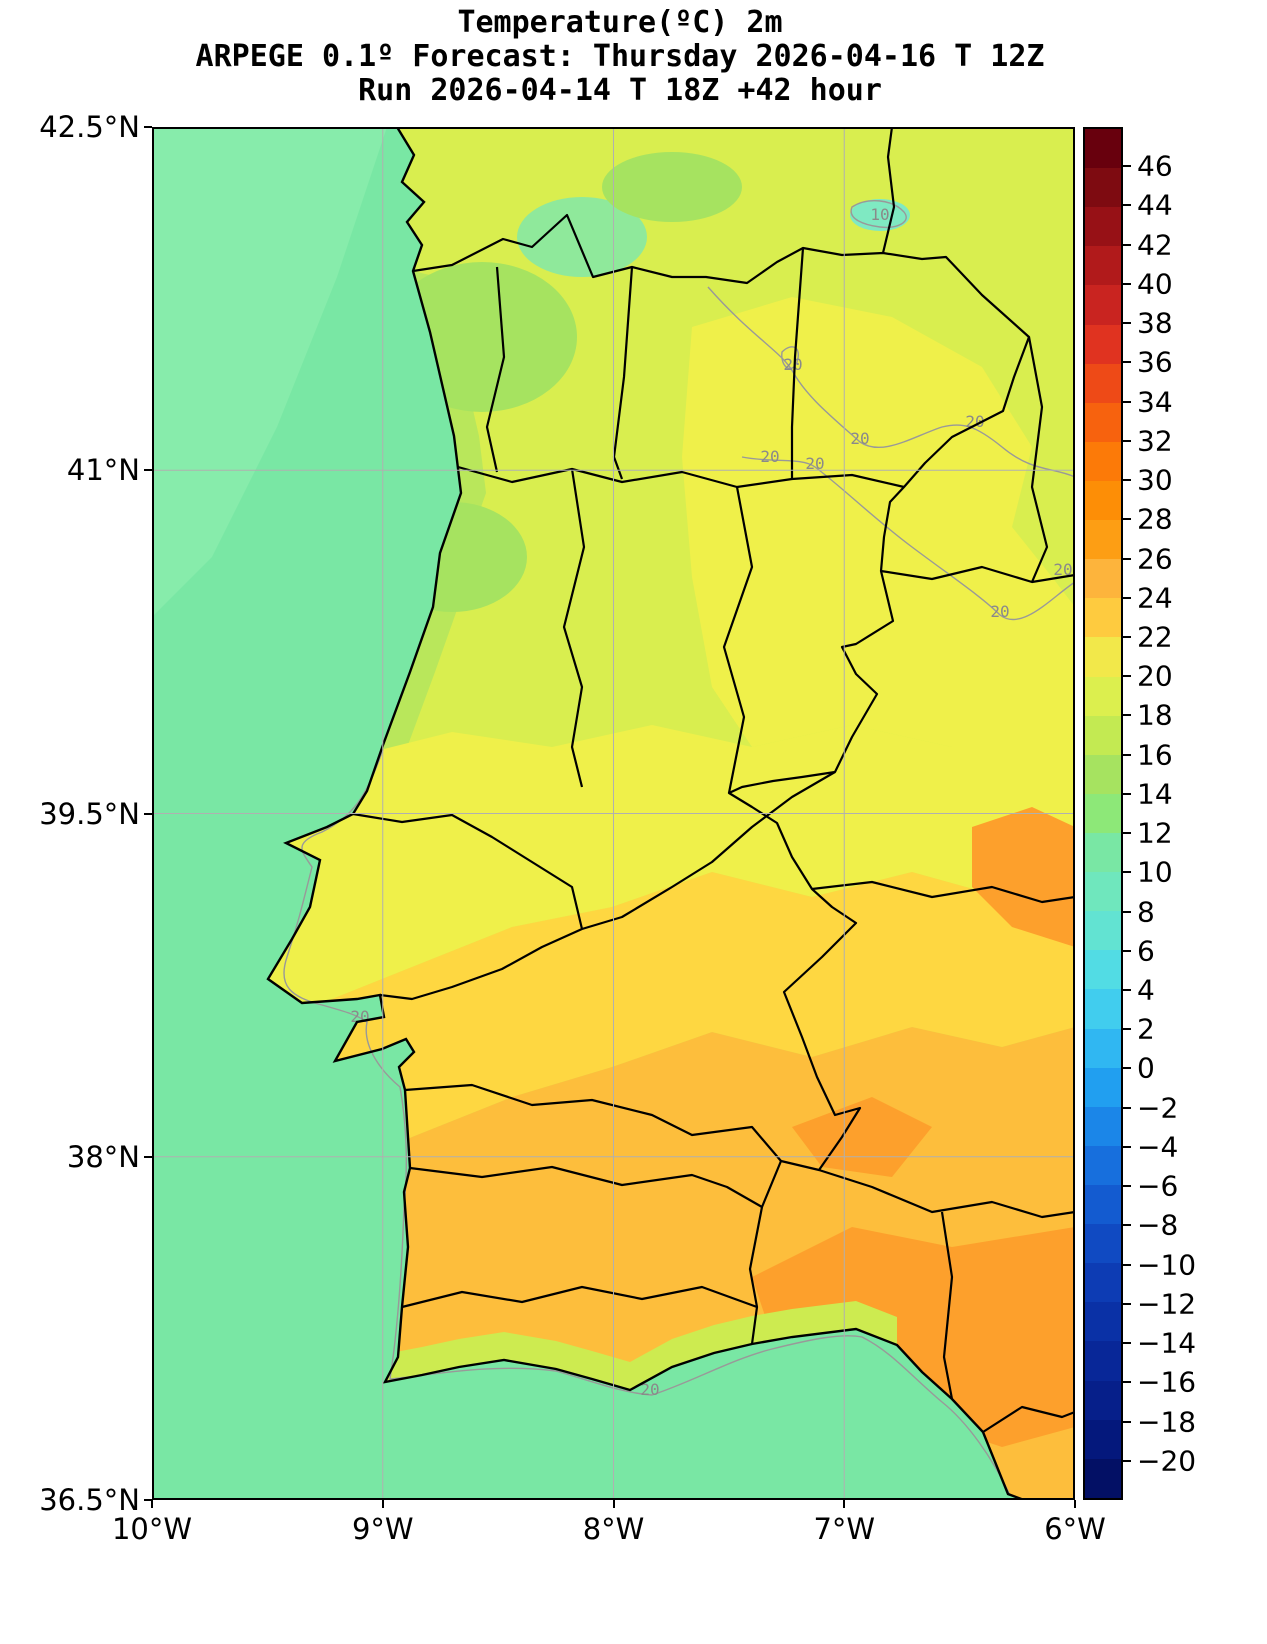  What do you see at coordinates (1146, 990) in the screenshot?
I see `colorbar-tick-label: 4` at bounding box center [1146, 990].